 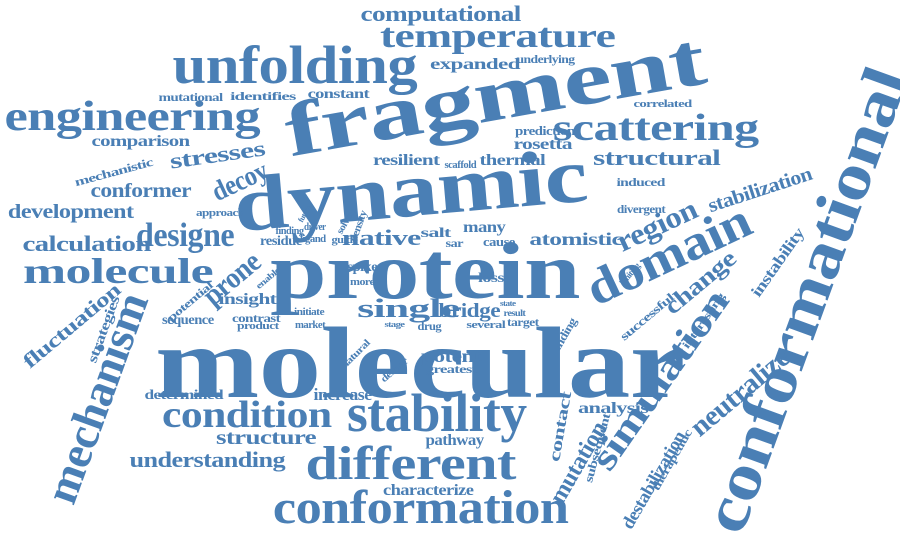 What do you see at coordinates (655, 128) in the screenshot?
I see `word-scattering: scattering` at bounding box center [655, 128].